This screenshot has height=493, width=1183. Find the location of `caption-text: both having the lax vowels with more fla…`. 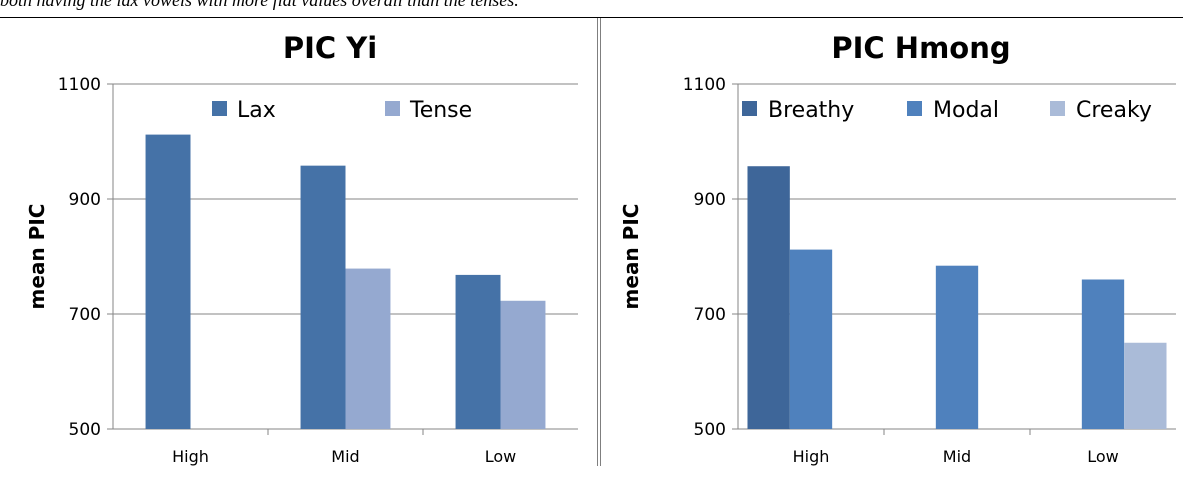

caption-text: both having the lax vowels with more fla… is located at coordinates (259, 5).